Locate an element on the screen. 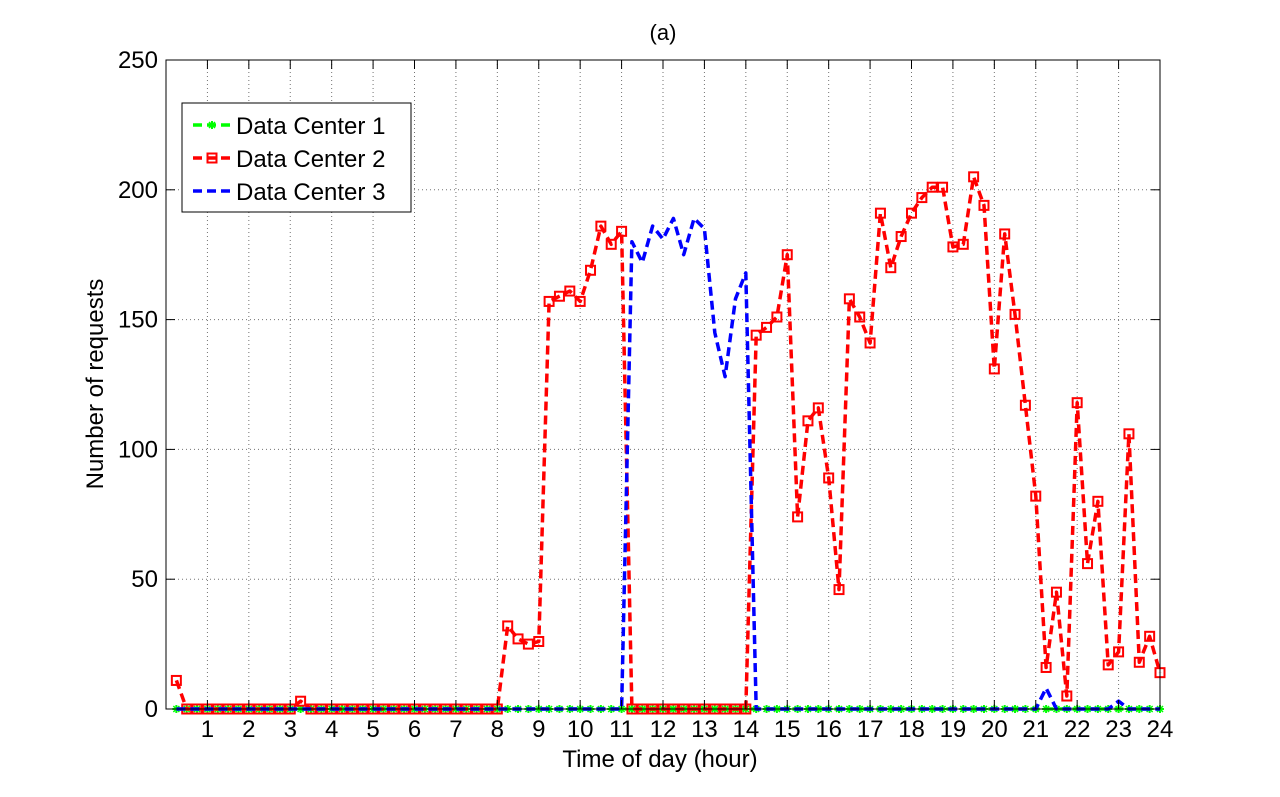 This screenshot has width=1280, height=797. x-tick-label: 15 is located at coordinates (787, 729).